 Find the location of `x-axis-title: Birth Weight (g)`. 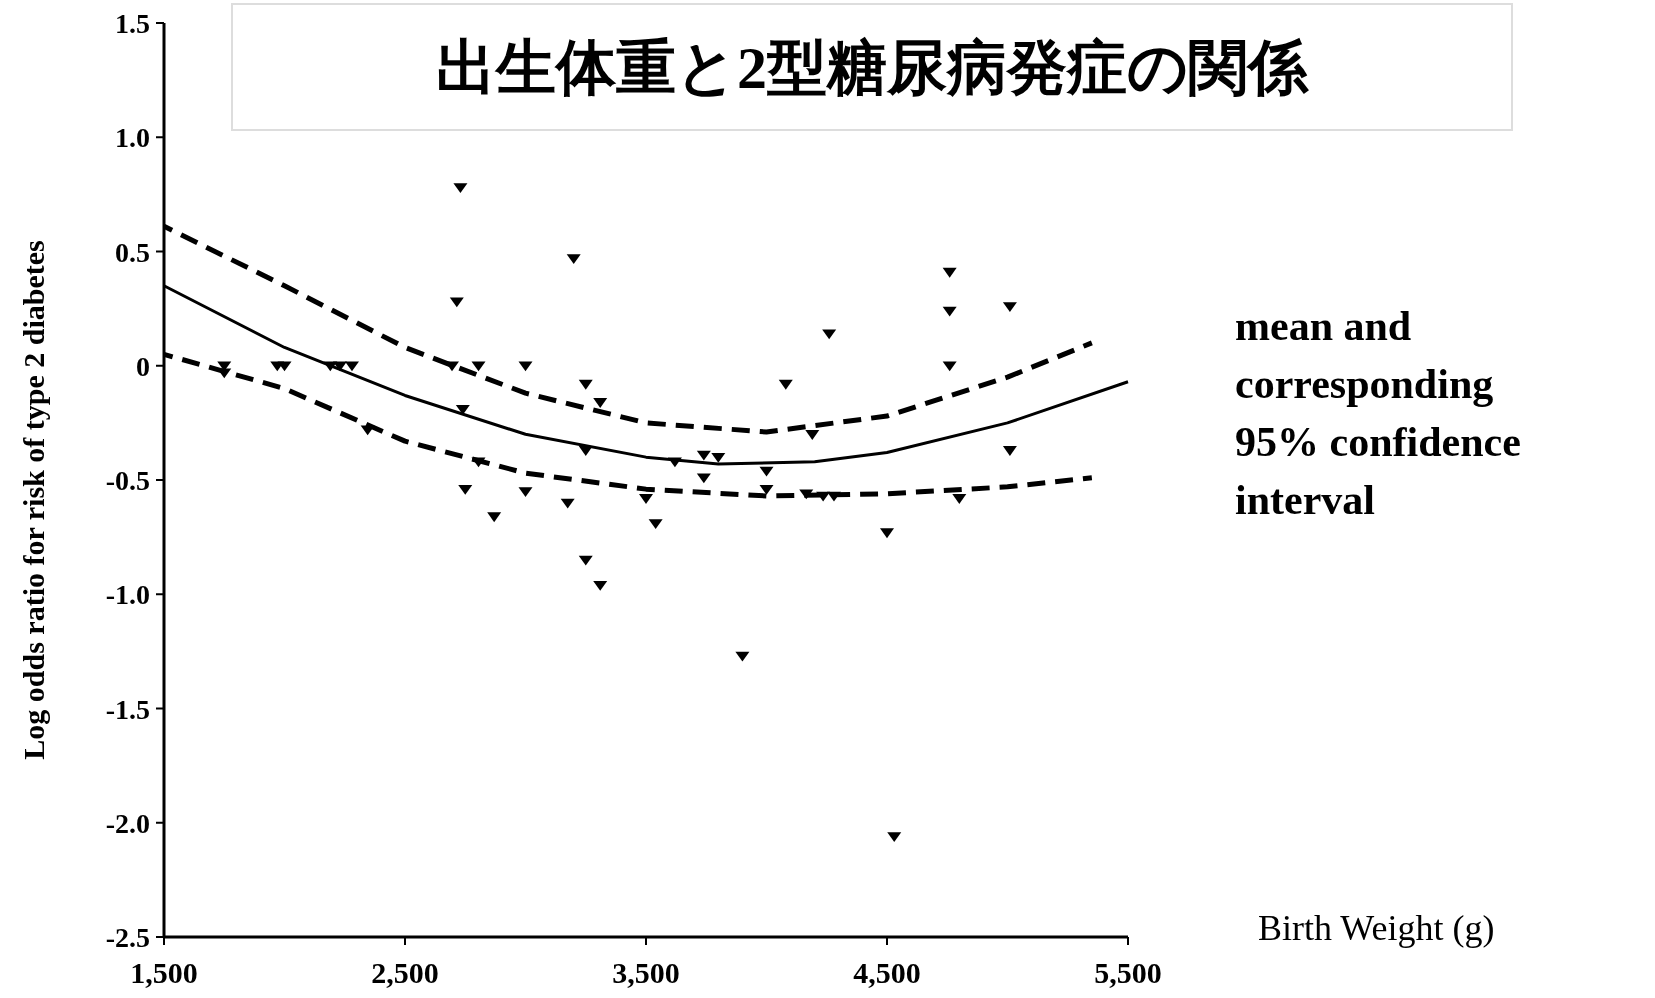

x-axis-title: Birth Weight (g) is located at coordinates (1376, 928).